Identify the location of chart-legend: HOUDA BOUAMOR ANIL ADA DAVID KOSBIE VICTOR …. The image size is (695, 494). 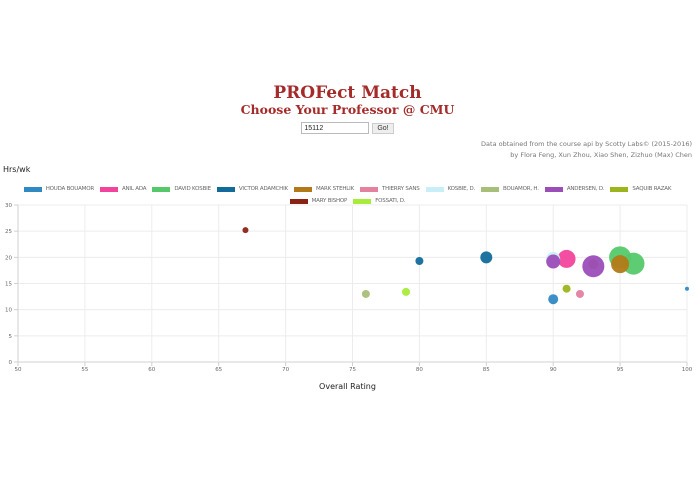
(347, 196).